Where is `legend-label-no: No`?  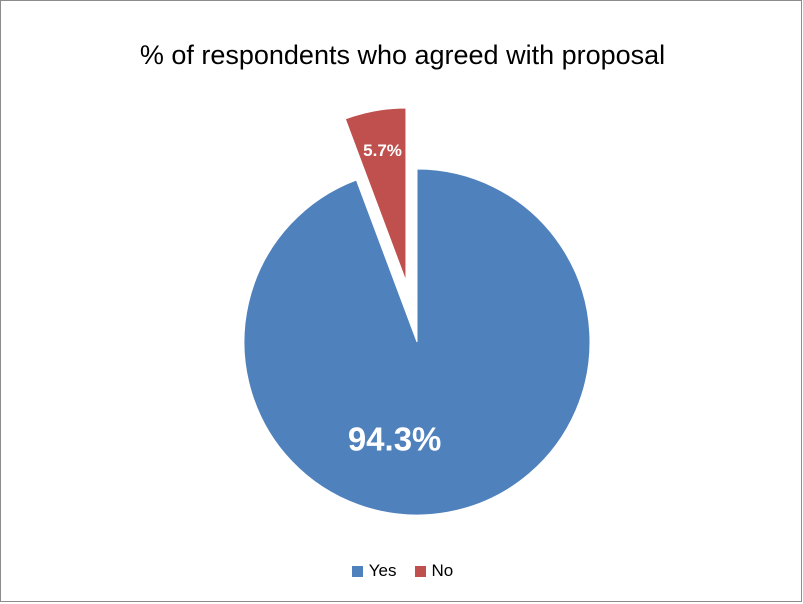
legend-label-no: No is located at coordinates (442, 570).